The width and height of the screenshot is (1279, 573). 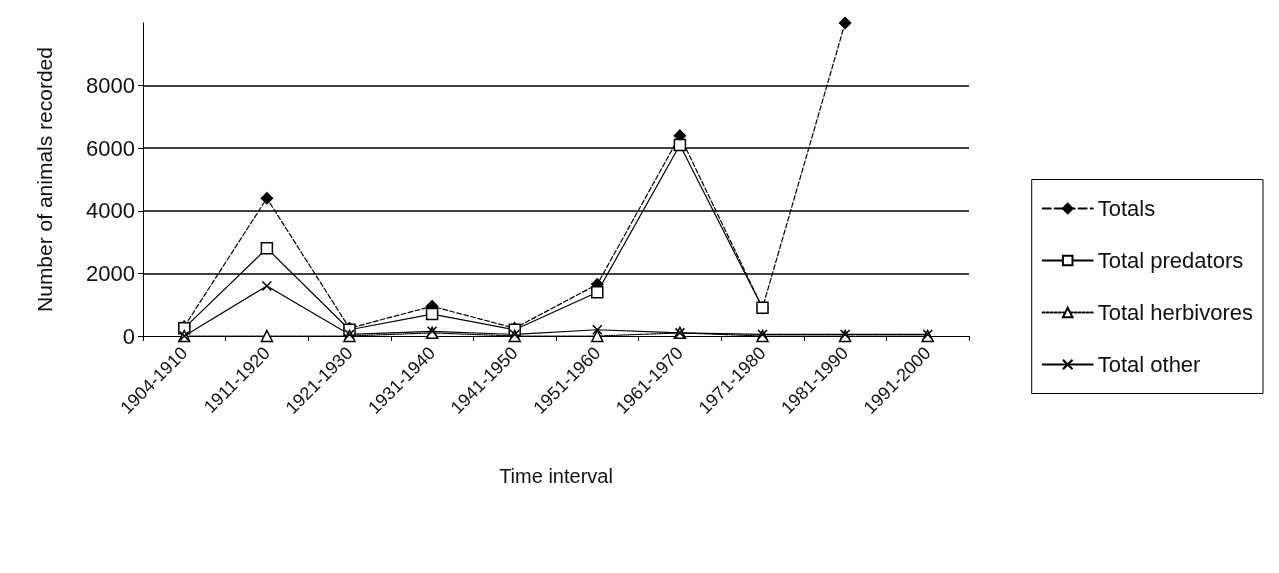 I want to click on legend-label: Total herbivores, so click(x=1175, y=312).